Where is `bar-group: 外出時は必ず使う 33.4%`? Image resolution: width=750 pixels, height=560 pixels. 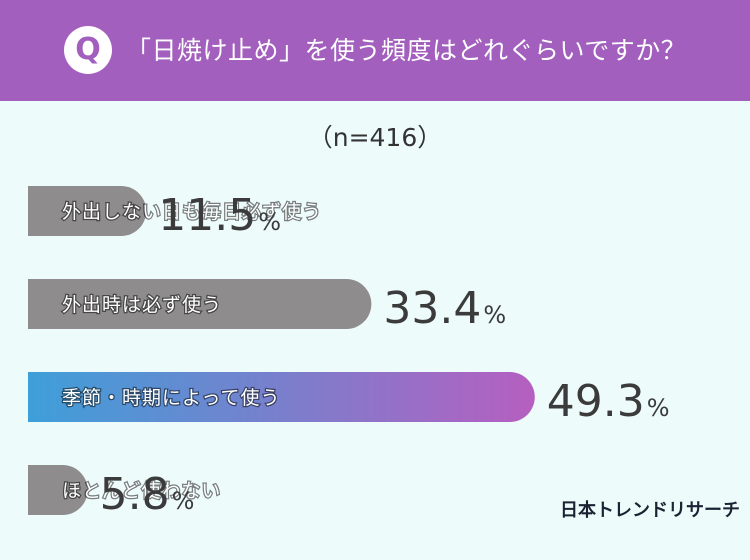 bar-group: 外出時は必ず使う 33.4% is located at coordinates (267, 306).